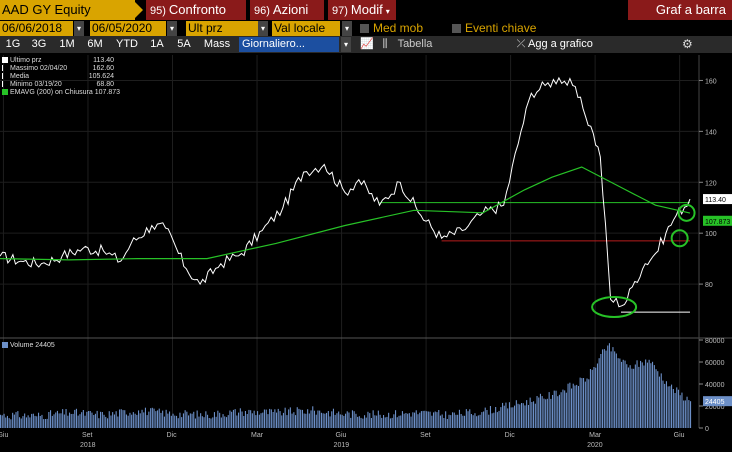  I want to click on field-select: Ult prz, so click(227, 28).